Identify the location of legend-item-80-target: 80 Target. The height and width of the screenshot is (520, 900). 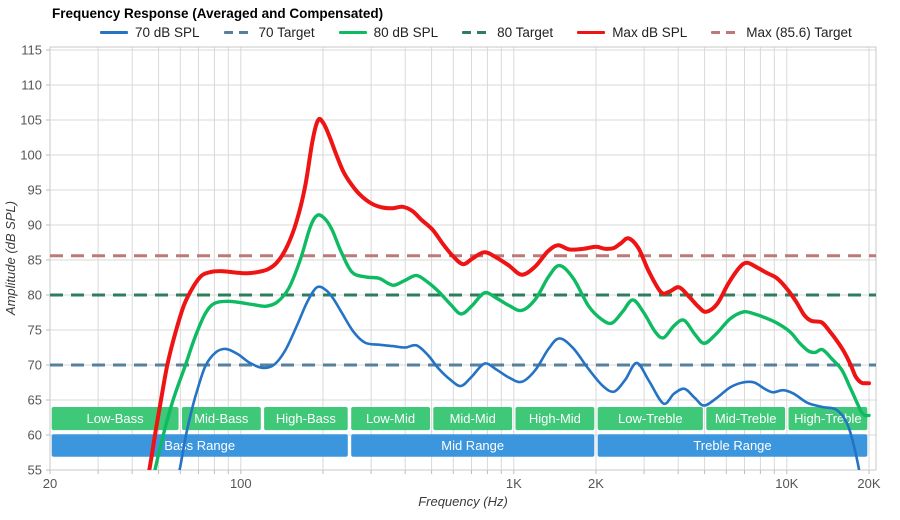
(507, 32).